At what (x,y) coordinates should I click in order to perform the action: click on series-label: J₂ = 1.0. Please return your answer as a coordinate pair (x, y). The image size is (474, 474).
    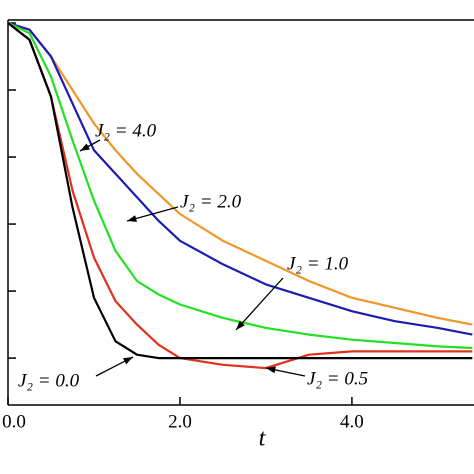
    Looking at the image, I should click on (318, 263).